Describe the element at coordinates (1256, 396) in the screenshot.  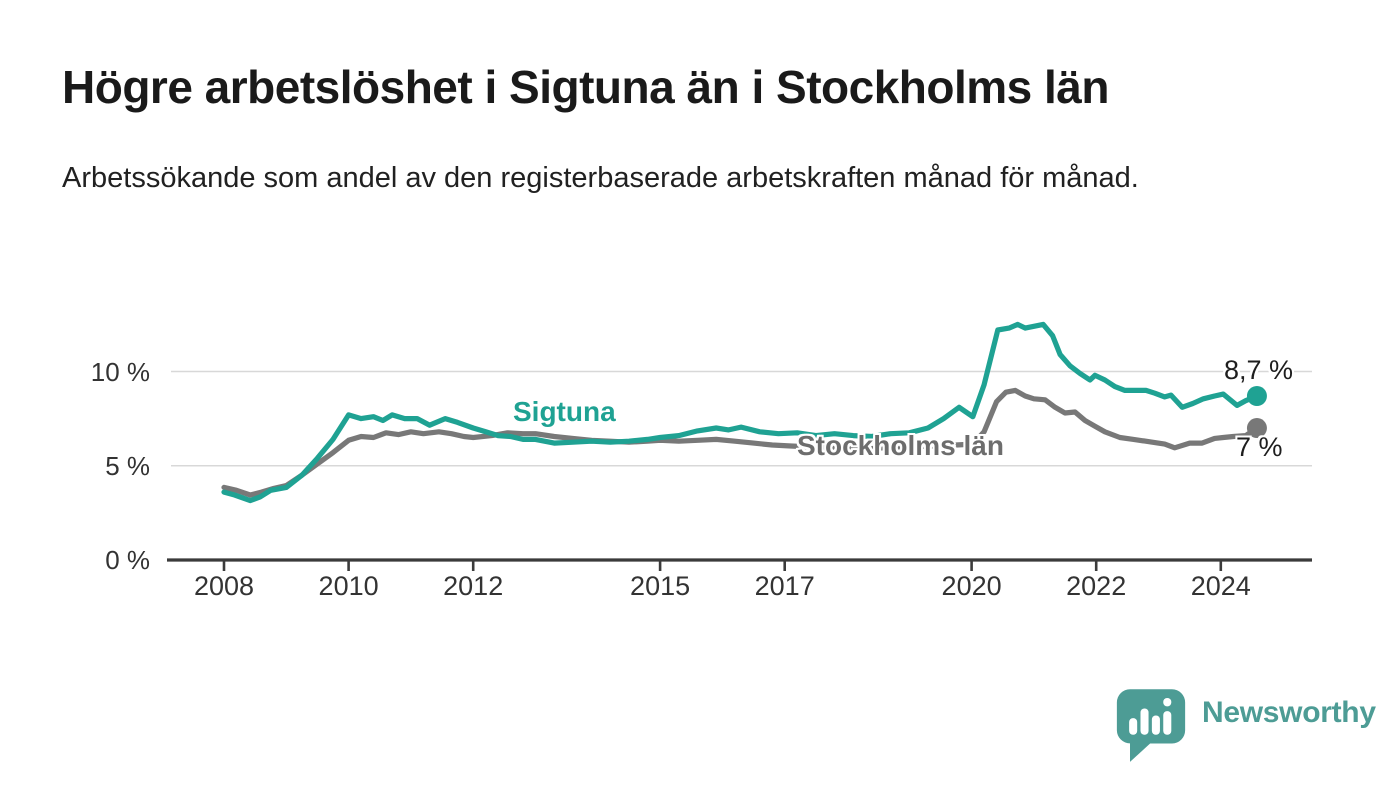
I see `series-end-dot-sigtuna` at that location.